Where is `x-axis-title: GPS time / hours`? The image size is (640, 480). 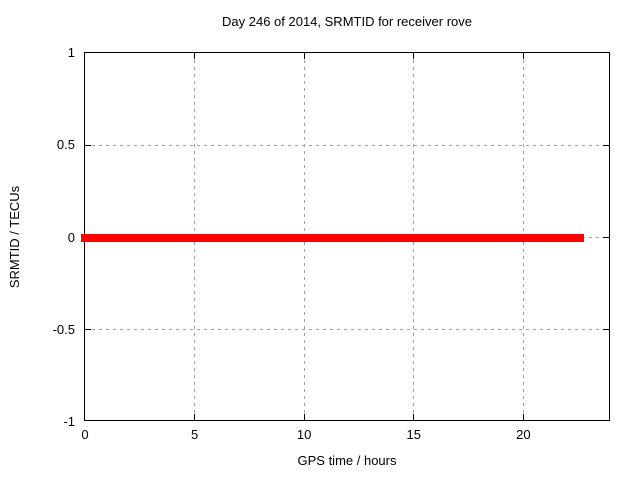
x-axis-title: GPS time / hours is located at coordinates (347, 460).